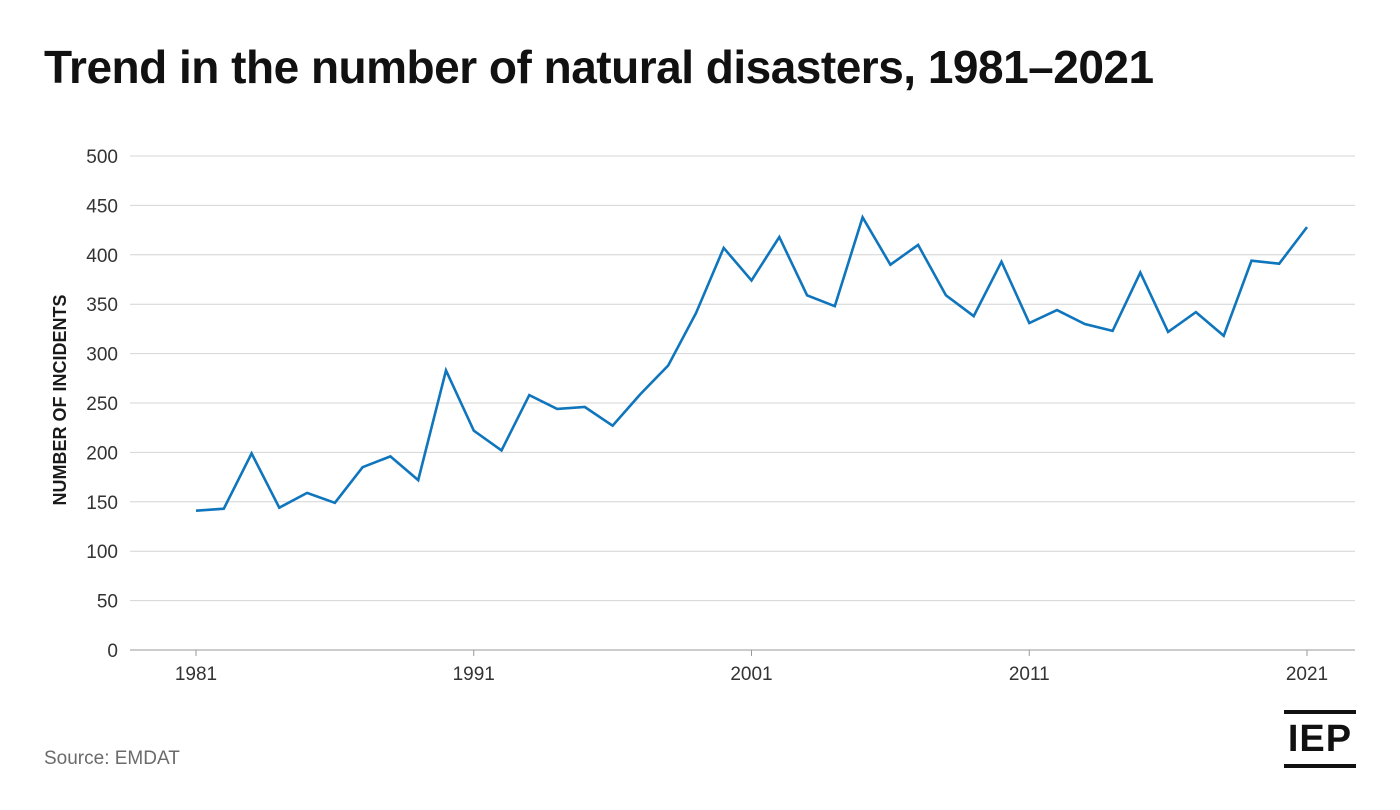 This screenshot has height=810, width=1400. I want to click on x-tick-label: 1991, so click(474, 674).